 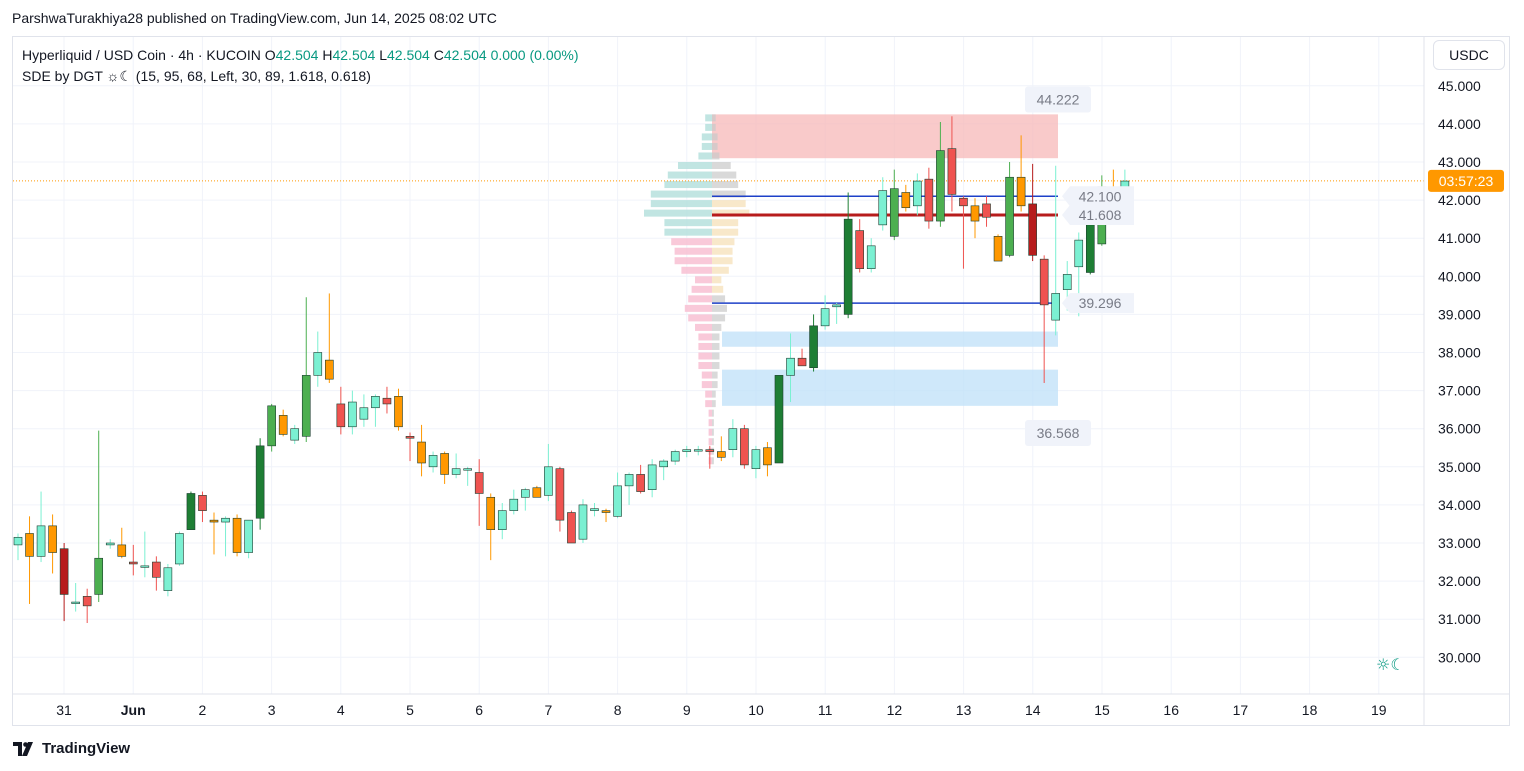 What do you see at coordinates (697, 289) in the screenshot?
I see `volume-profile` at bounding box center [697, 289].